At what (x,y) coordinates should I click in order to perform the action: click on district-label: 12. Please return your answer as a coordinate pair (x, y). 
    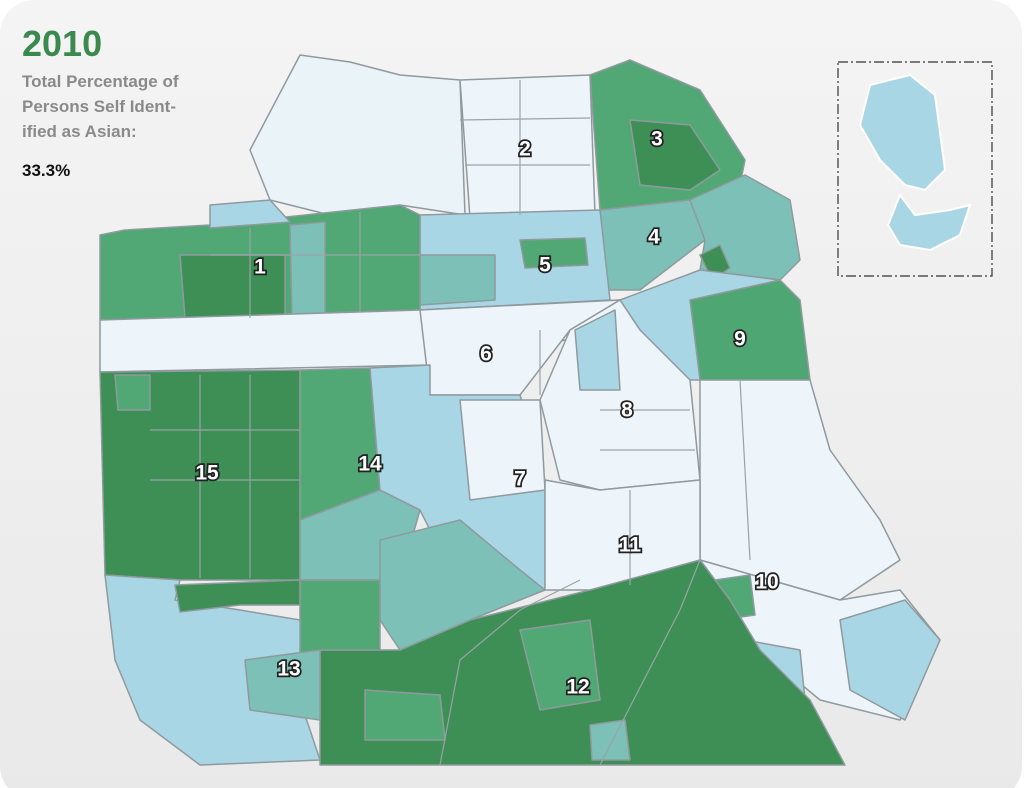
    Looking at the image, I should click on (577, 687).